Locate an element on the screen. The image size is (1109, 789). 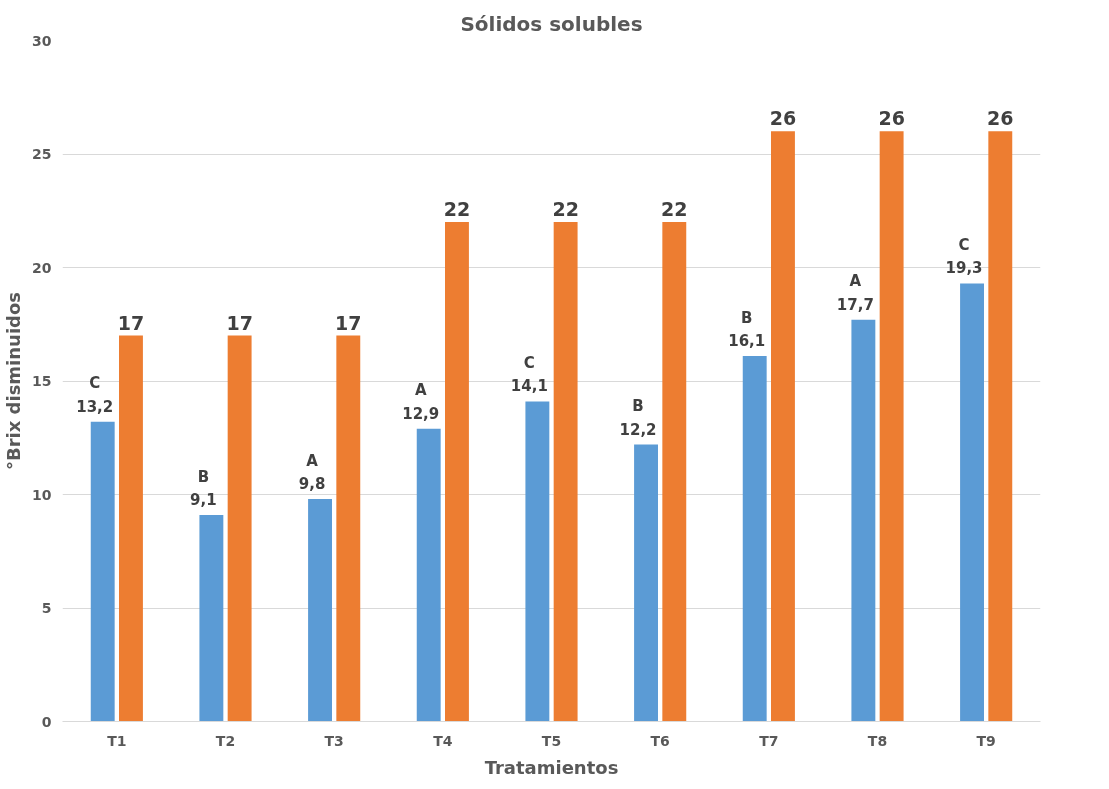
data-label: B 9,1 is located at coordinates (203, 488).